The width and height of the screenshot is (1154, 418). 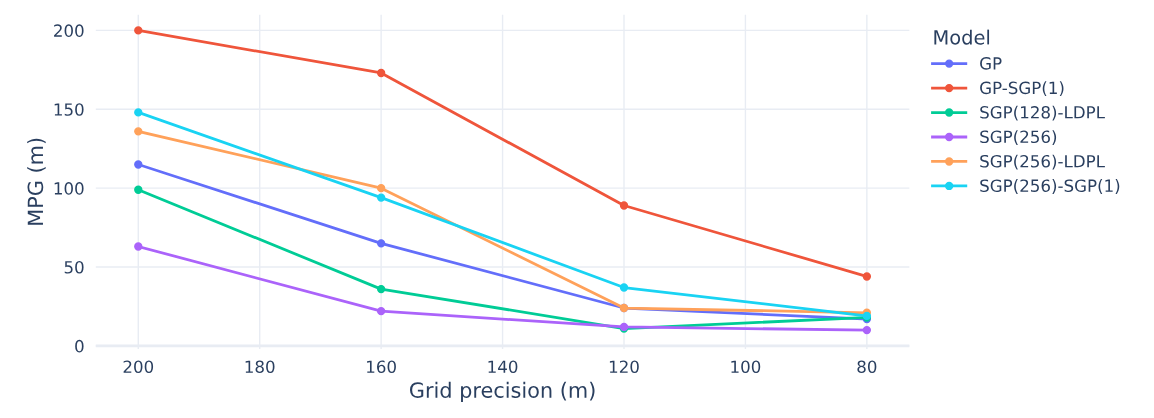 I want to click on y-tick-label: 150, so click(x=69, y=109).